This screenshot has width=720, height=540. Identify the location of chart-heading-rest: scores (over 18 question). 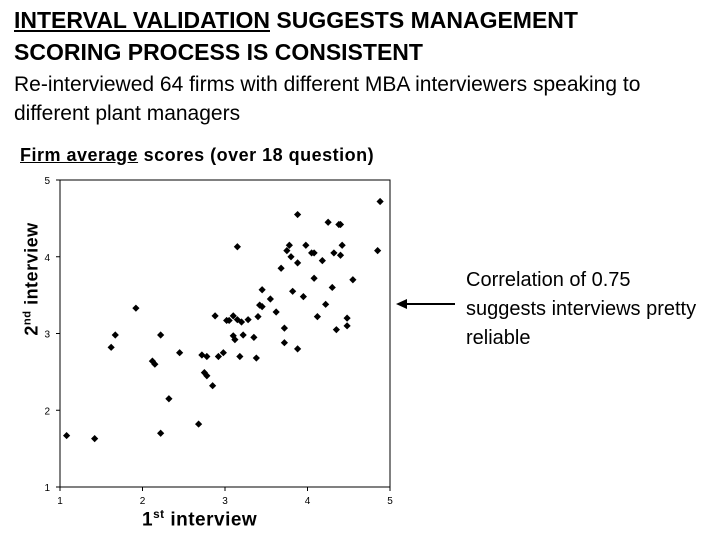
(256, 155).